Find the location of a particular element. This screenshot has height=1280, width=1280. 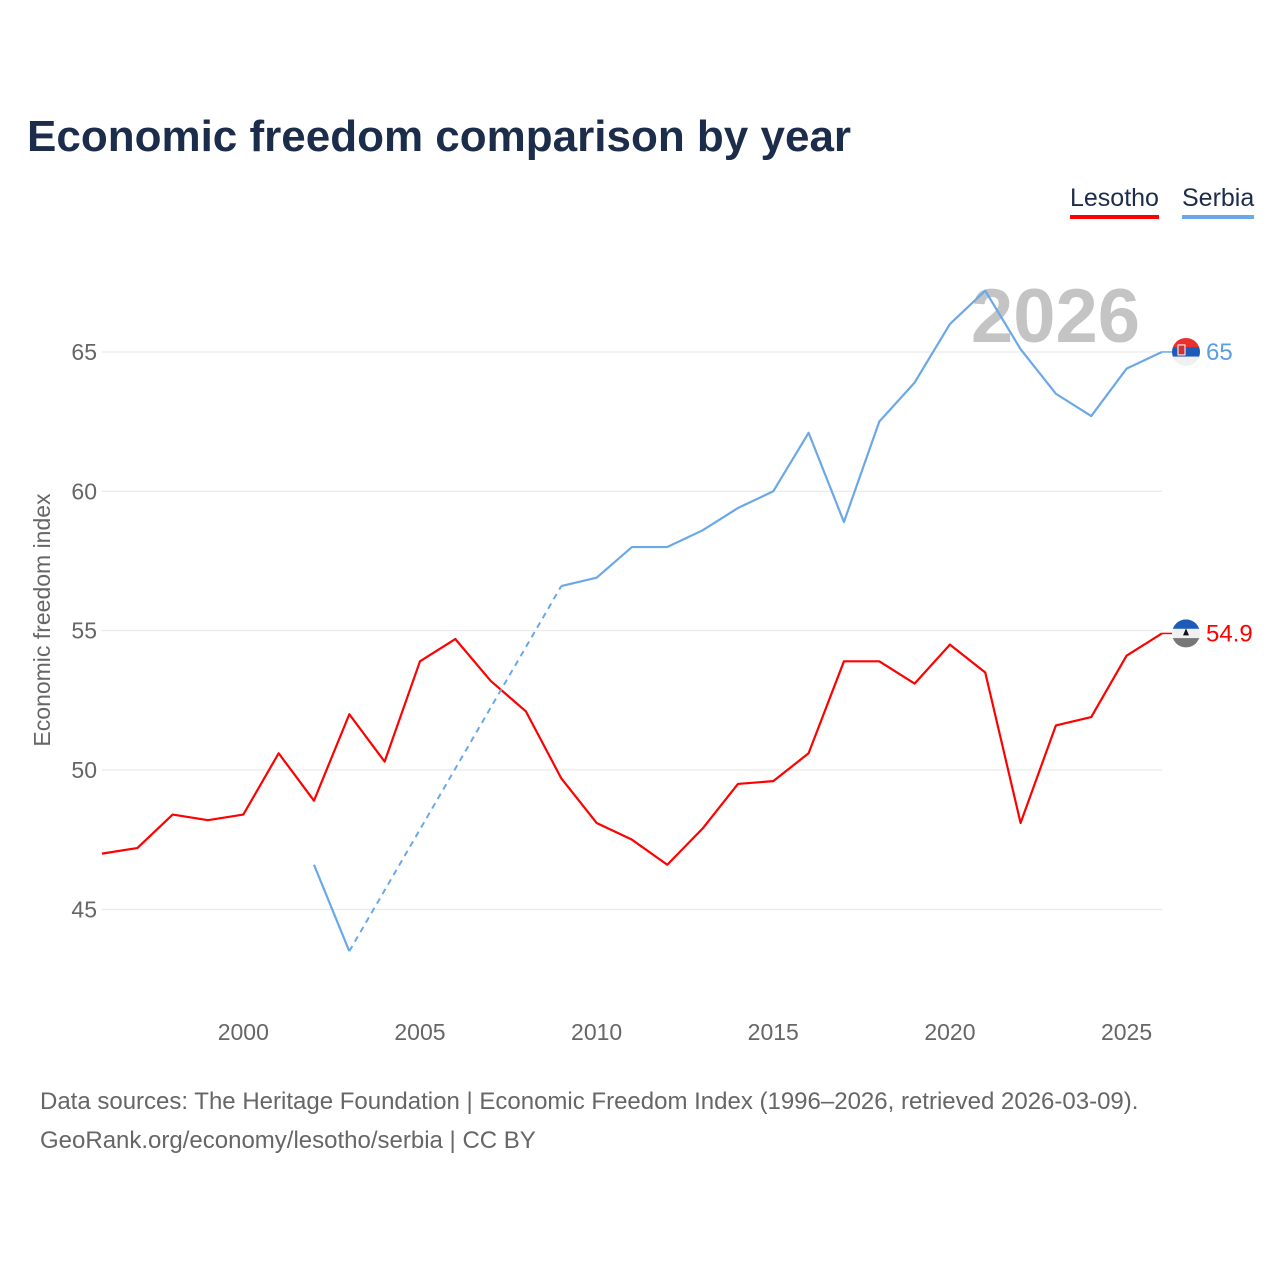

y-tick-label: 45 is located at coordinates (84, 909).